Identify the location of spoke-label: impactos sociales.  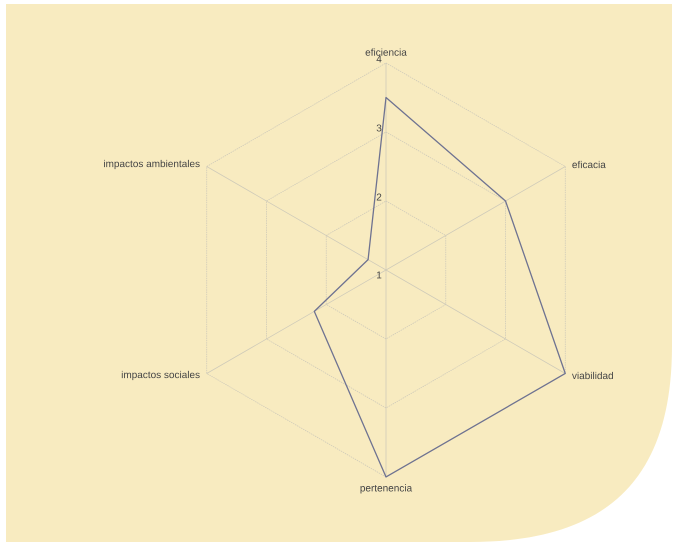
(161, 375).